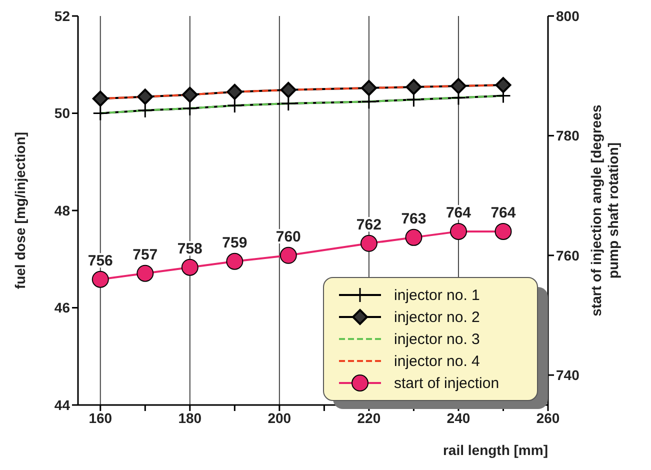  I want to click on x-axis-title: rail length [mm], so click(495, 450).